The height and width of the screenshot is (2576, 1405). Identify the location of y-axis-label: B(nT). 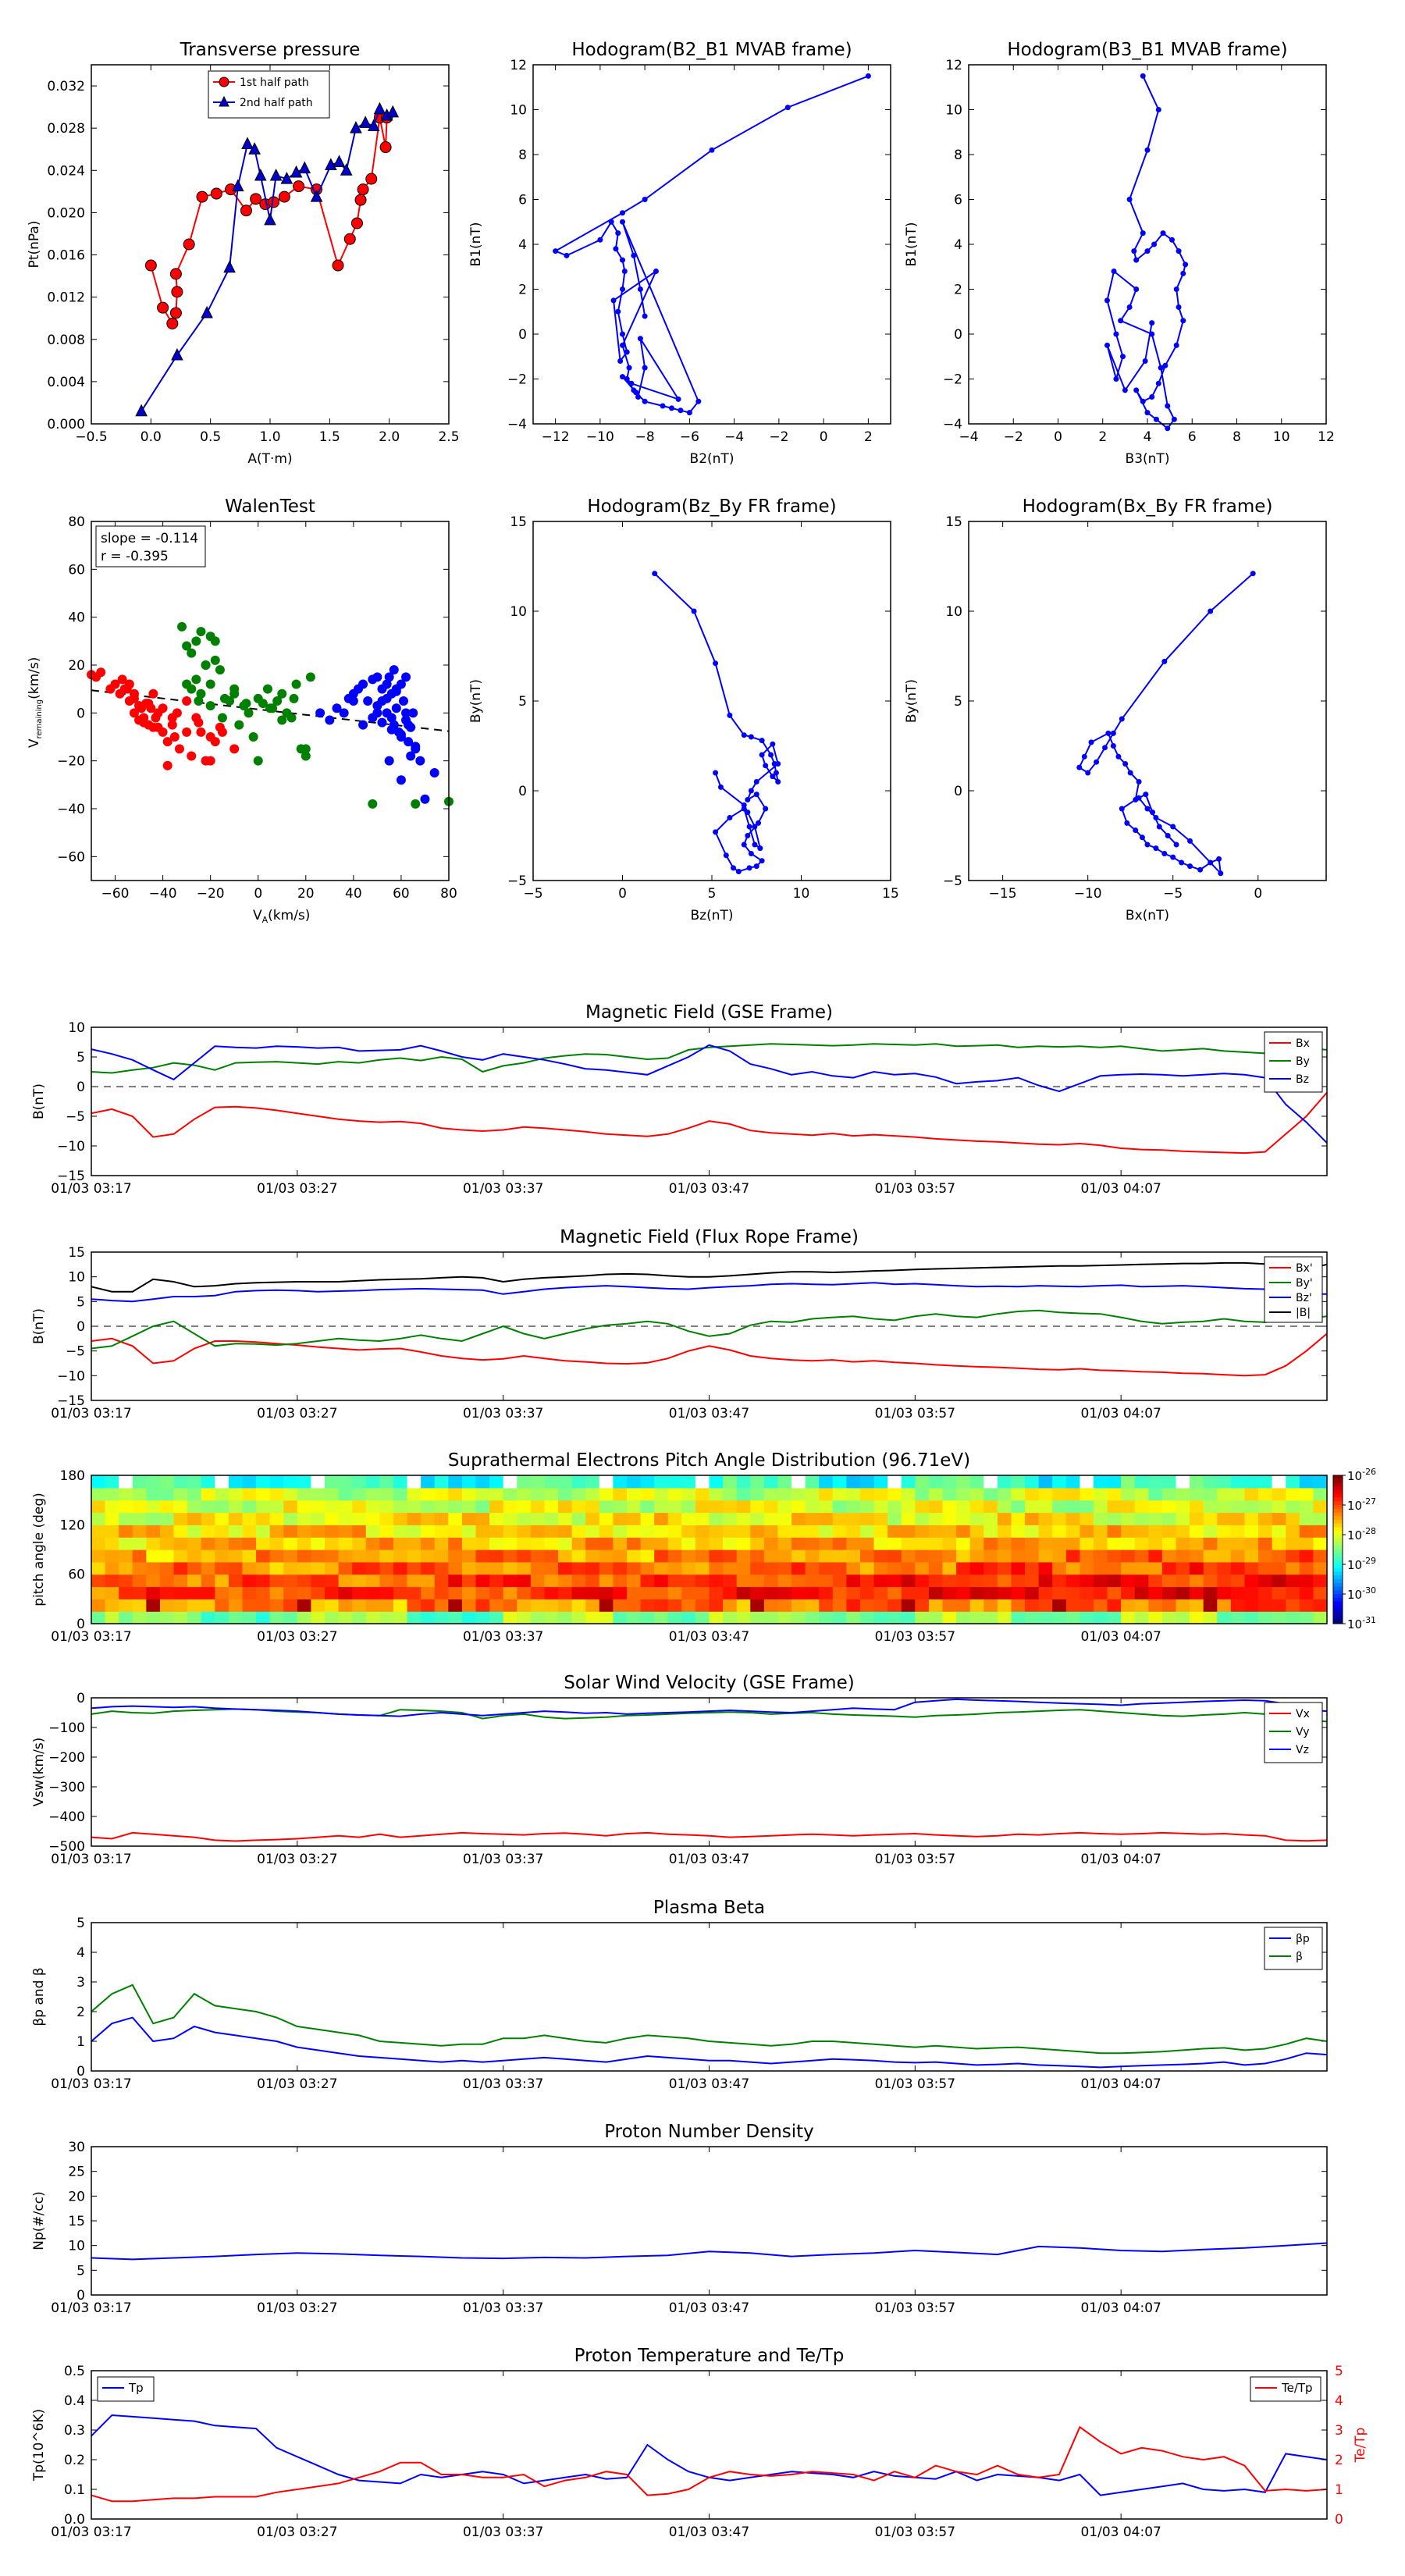
(39, 1326).